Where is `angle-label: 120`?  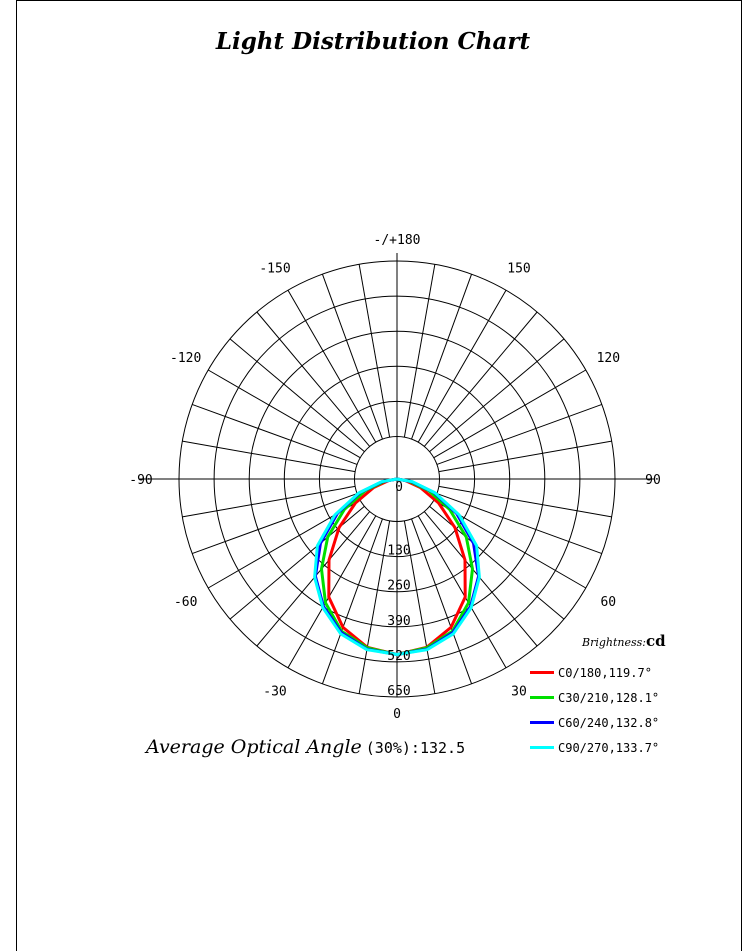 angle-label: 120 is located at coordinates (608, 358).